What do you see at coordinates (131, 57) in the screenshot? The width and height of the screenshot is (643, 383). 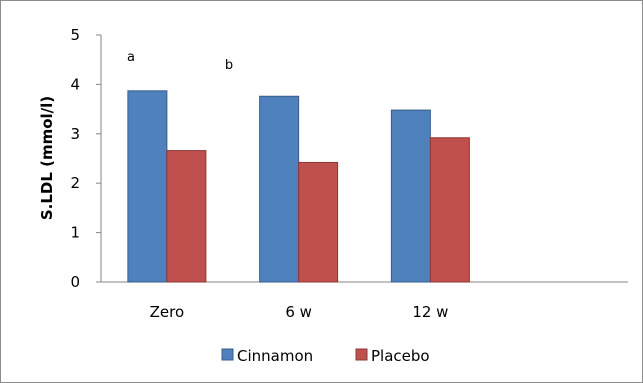 I see `annotation-a: a` at bounding box center [131, 57].